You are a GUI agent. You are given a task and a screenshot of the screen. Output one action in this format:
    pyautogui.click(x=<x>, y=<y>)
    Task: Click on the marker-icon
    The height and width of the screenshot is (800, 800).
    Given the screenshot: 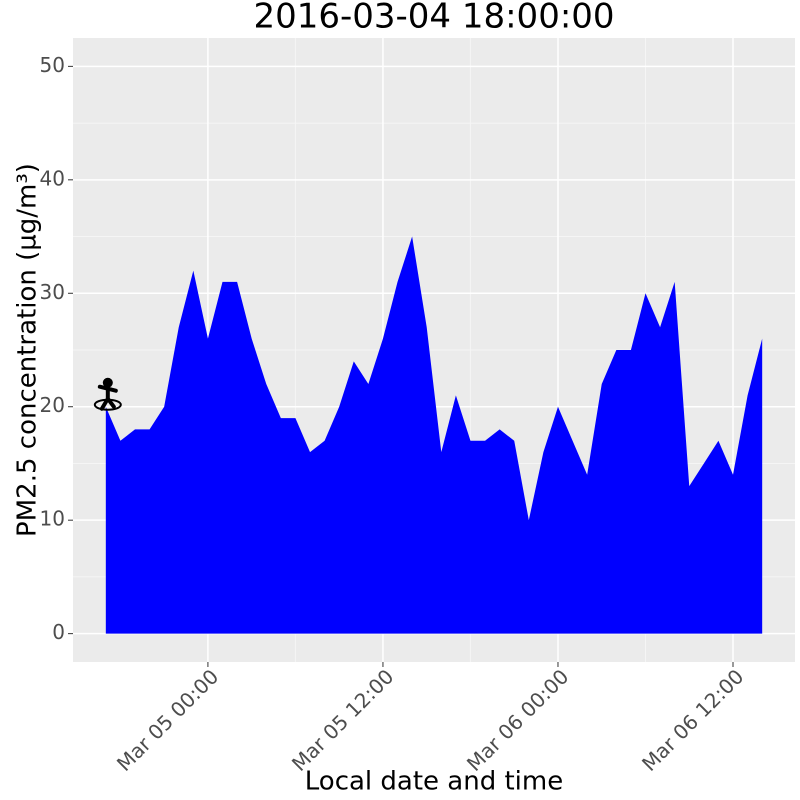 What is the action you would take?
    pyautogui.click(x=107, y=394)
    